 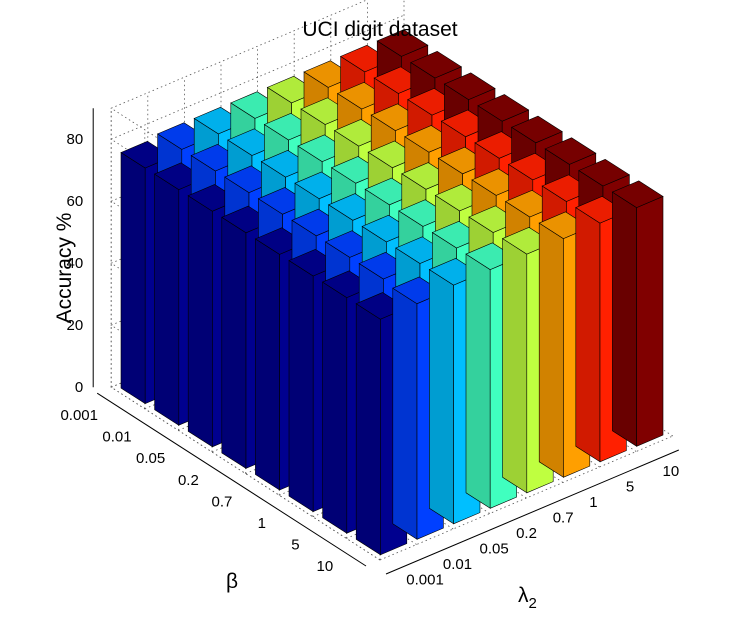 What do you see at coordinates (75, 263) in the screenshot?
I see `z-tick-label: 40` at bounding box center [75, 263].